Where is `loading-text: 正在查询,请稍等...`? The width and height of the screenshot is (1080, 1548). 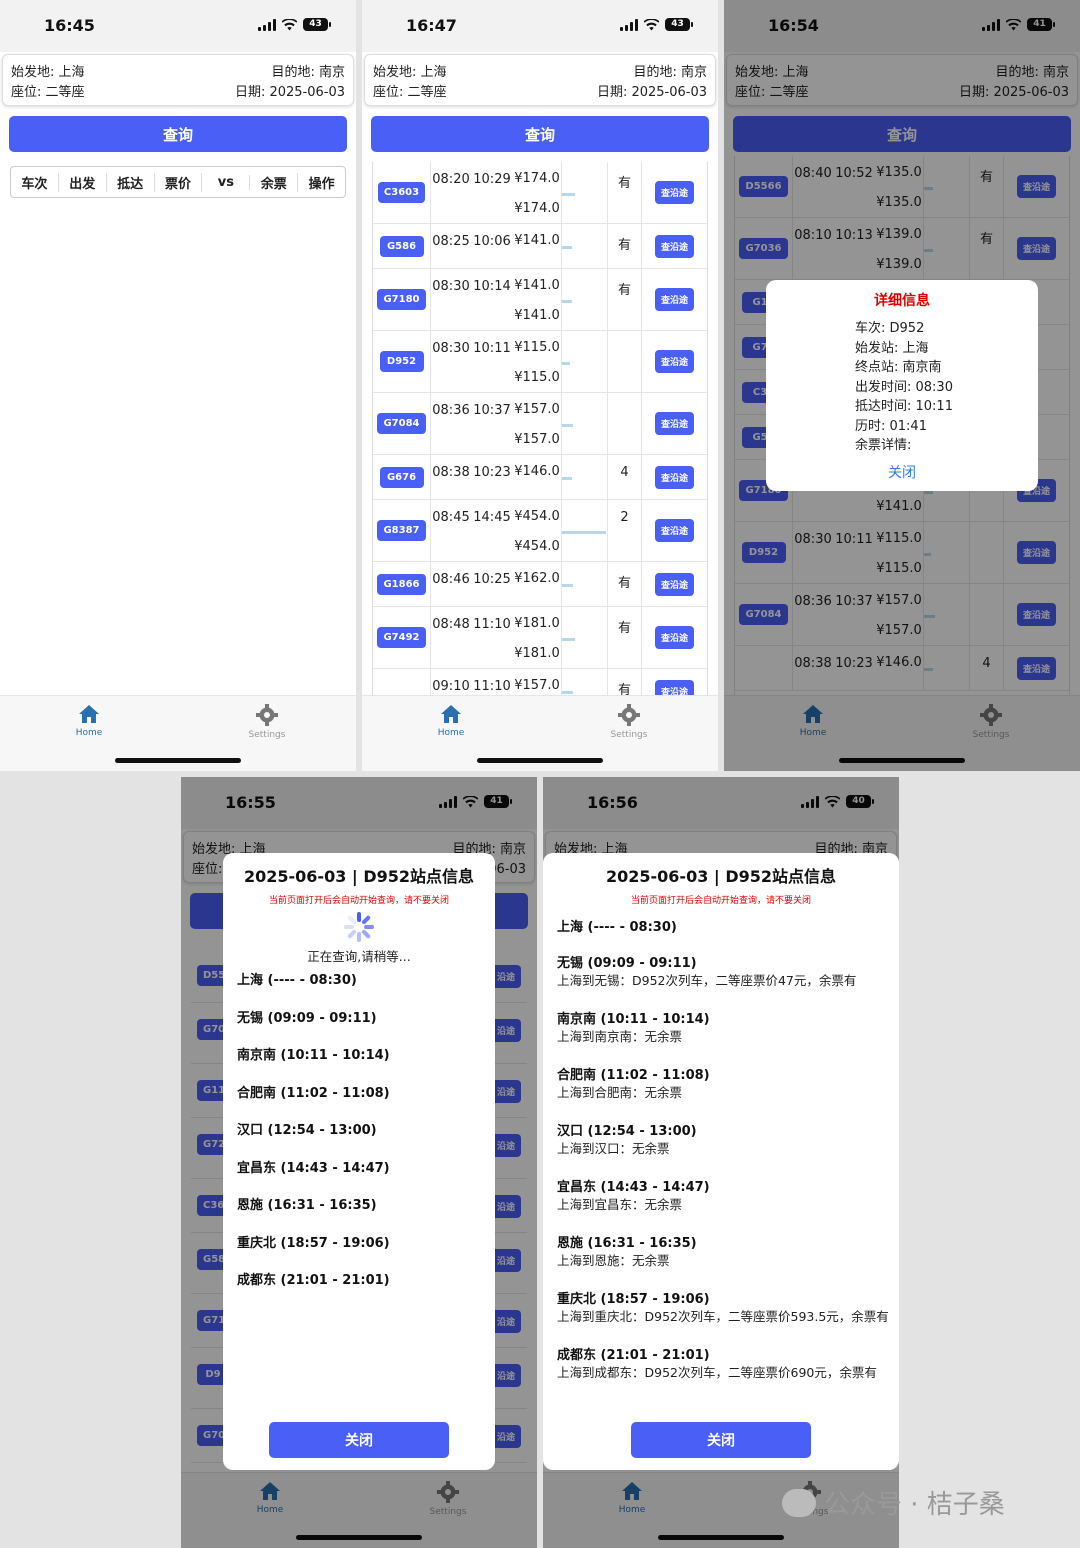 loading-text: 正在查询,请稍等... is located at coordinates (359, 956).